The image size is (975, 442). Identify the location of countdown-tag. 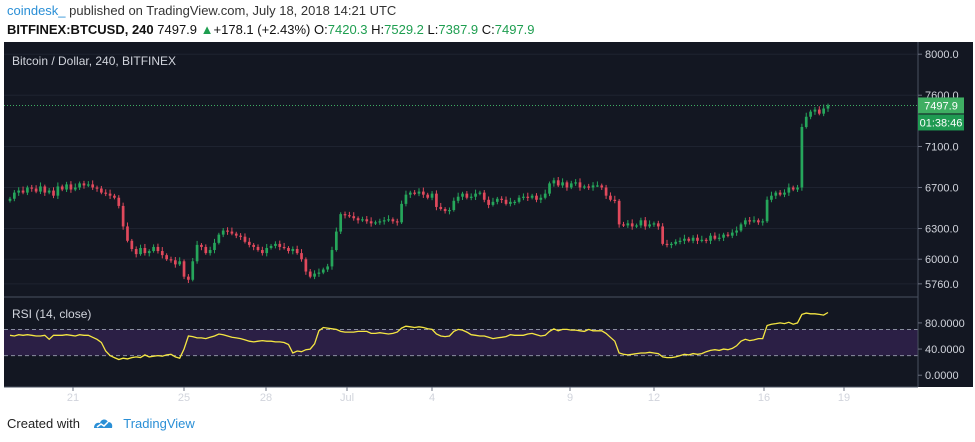
(941, 122).